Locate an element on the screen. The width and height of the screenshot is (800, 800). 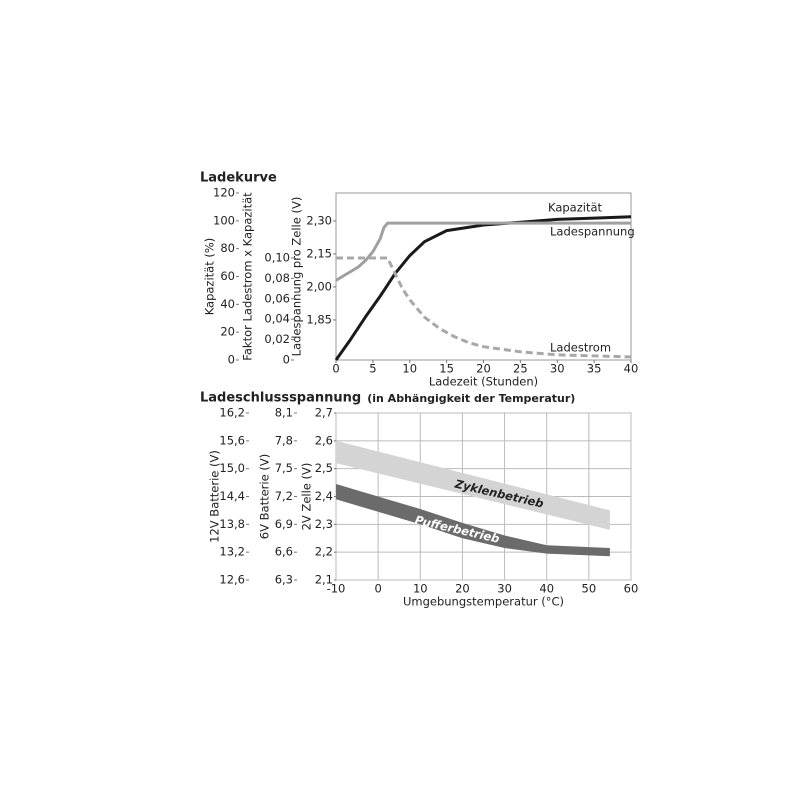
y-tick-label: 0,04 is located at coordinates (277, 319).